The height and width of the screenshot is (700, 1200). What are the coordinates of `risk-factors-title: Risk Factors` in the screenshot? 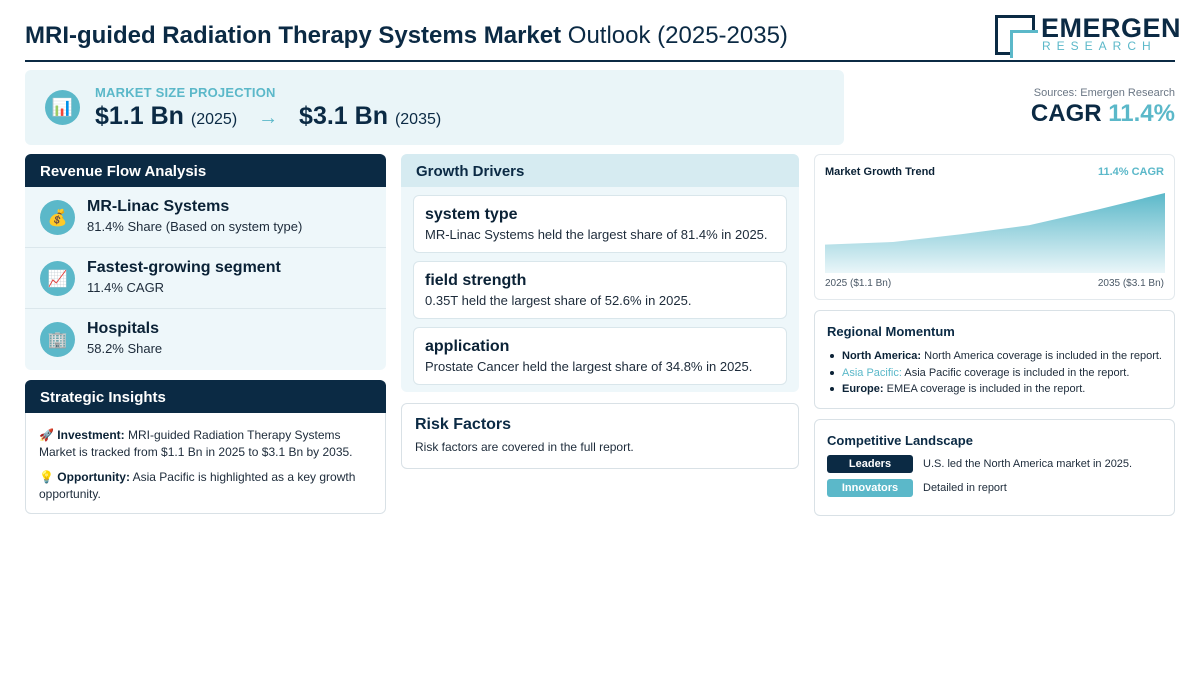 It's located at (463, 424).